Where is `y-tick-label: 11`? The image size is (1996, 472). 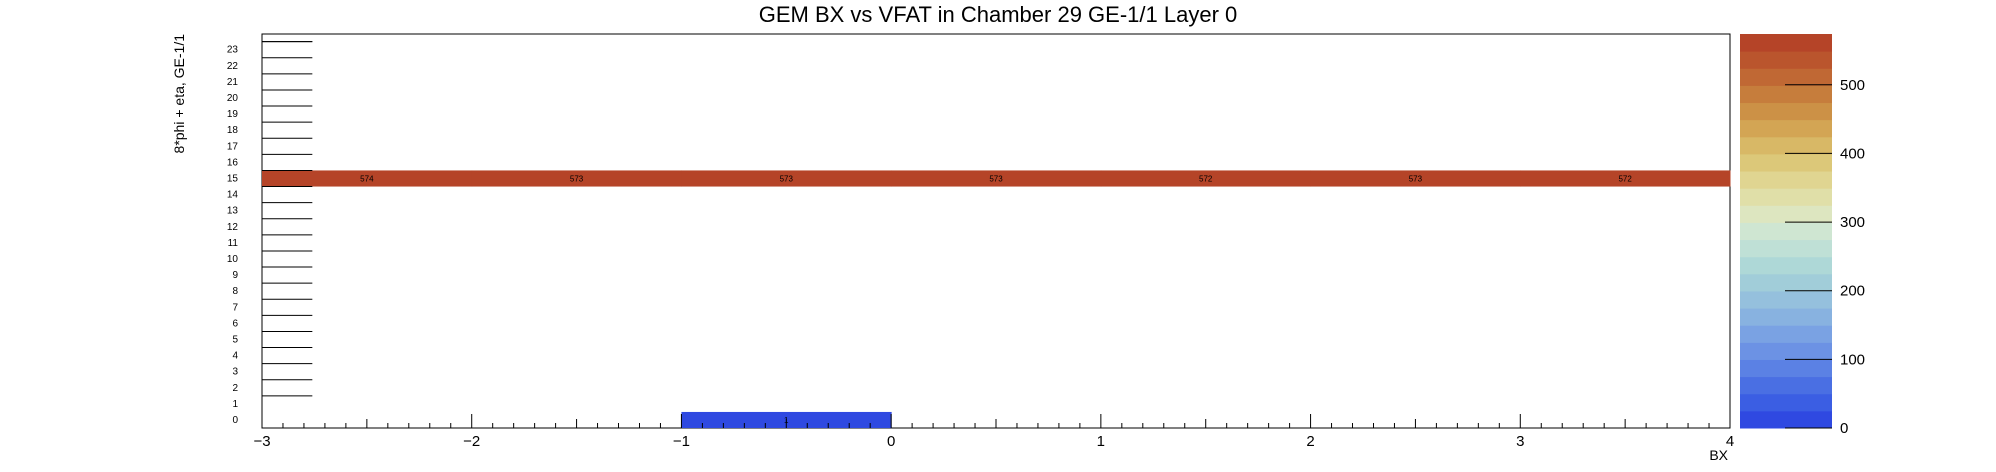
y-tick-label: 11 is located at coordinates (233, 243).